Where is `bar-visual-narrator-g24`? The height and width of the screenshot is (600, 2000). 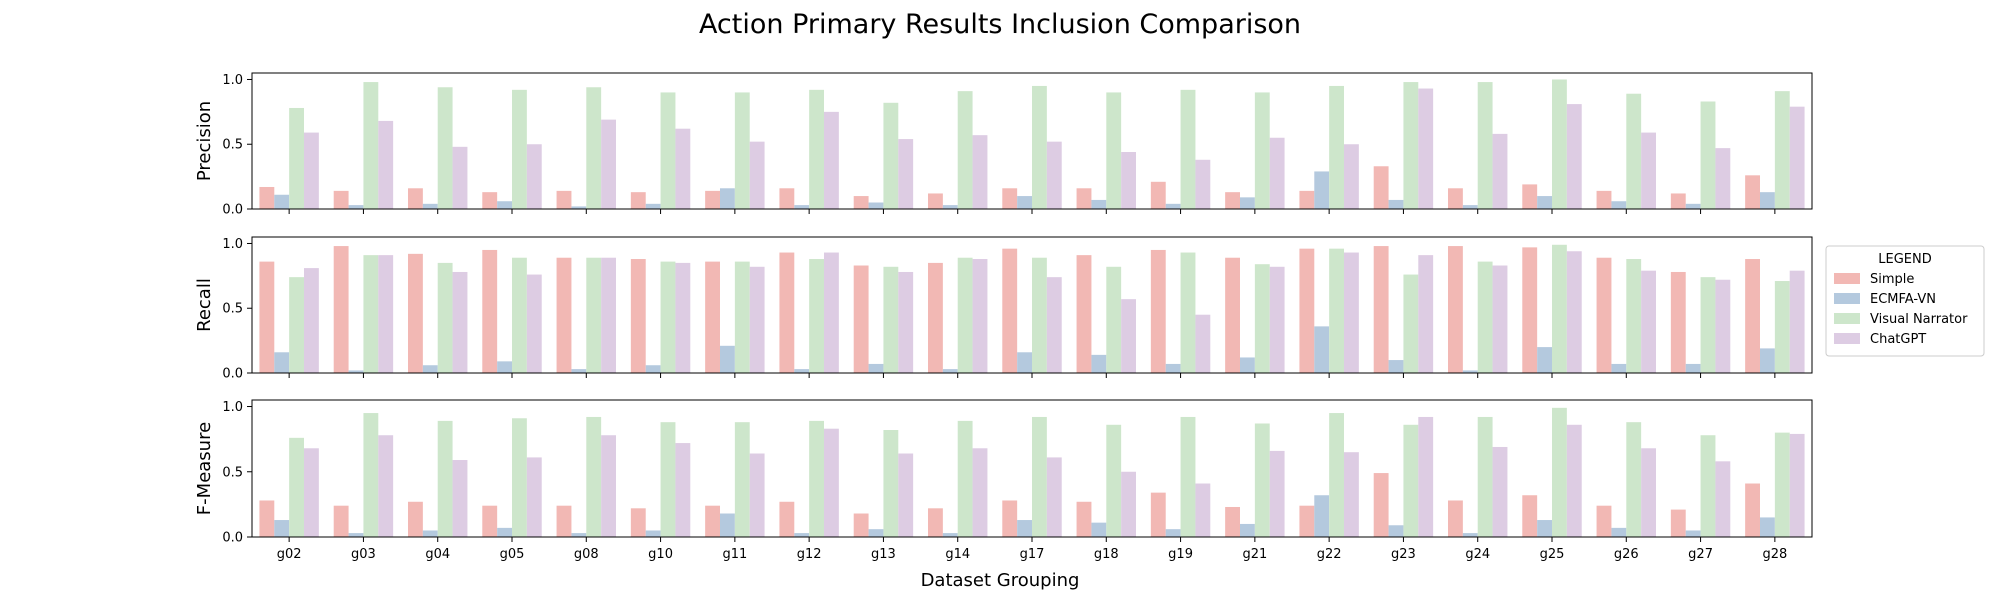
bar-visual-narrator-g24 is located at coordinates (1485, 476).